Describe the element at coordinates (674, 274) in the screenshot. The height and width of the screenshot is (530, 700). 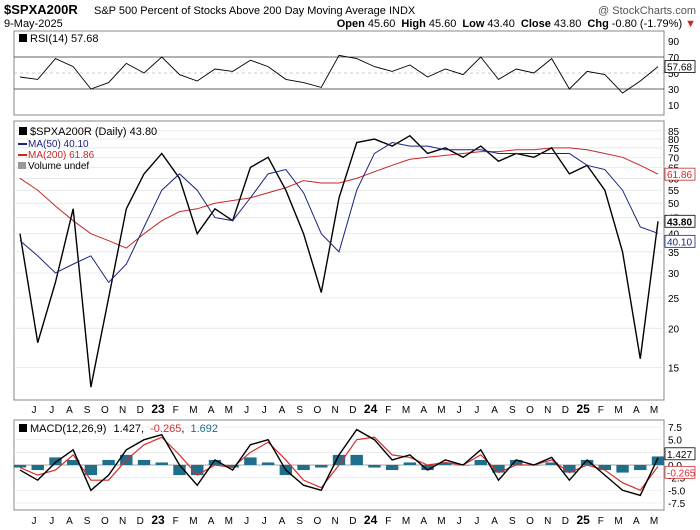
I see `price-tick-label: 30` at that location.